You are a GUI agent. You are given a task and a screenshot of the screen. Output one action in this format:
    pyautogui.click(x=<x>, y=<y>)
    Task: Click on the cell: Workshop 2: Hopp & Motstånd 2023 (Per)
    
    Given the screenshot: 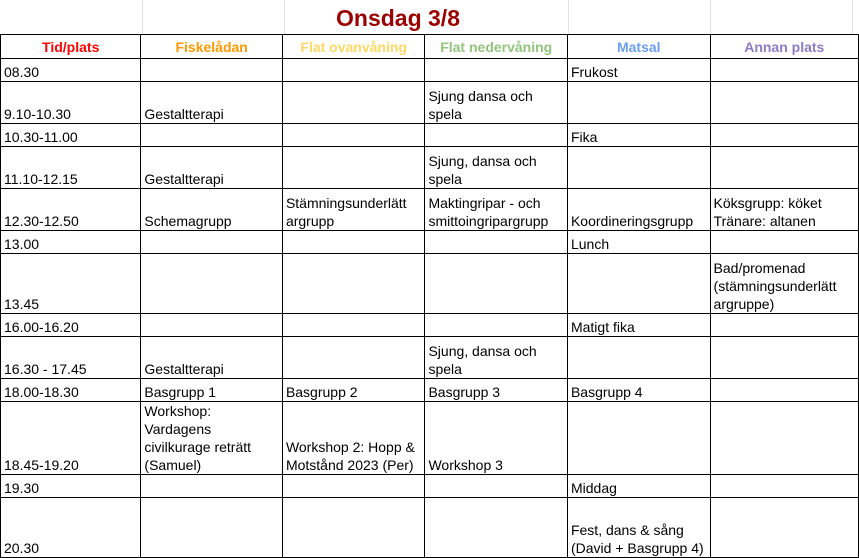 What is the action you would take?
    pyautogui.click(x=353, y=438)
    